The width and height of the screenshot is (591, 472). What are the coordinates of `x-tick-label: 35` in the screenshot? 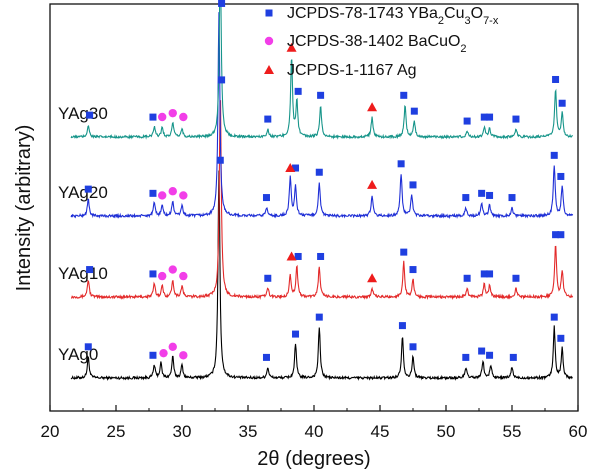 It's located at (248, 431).